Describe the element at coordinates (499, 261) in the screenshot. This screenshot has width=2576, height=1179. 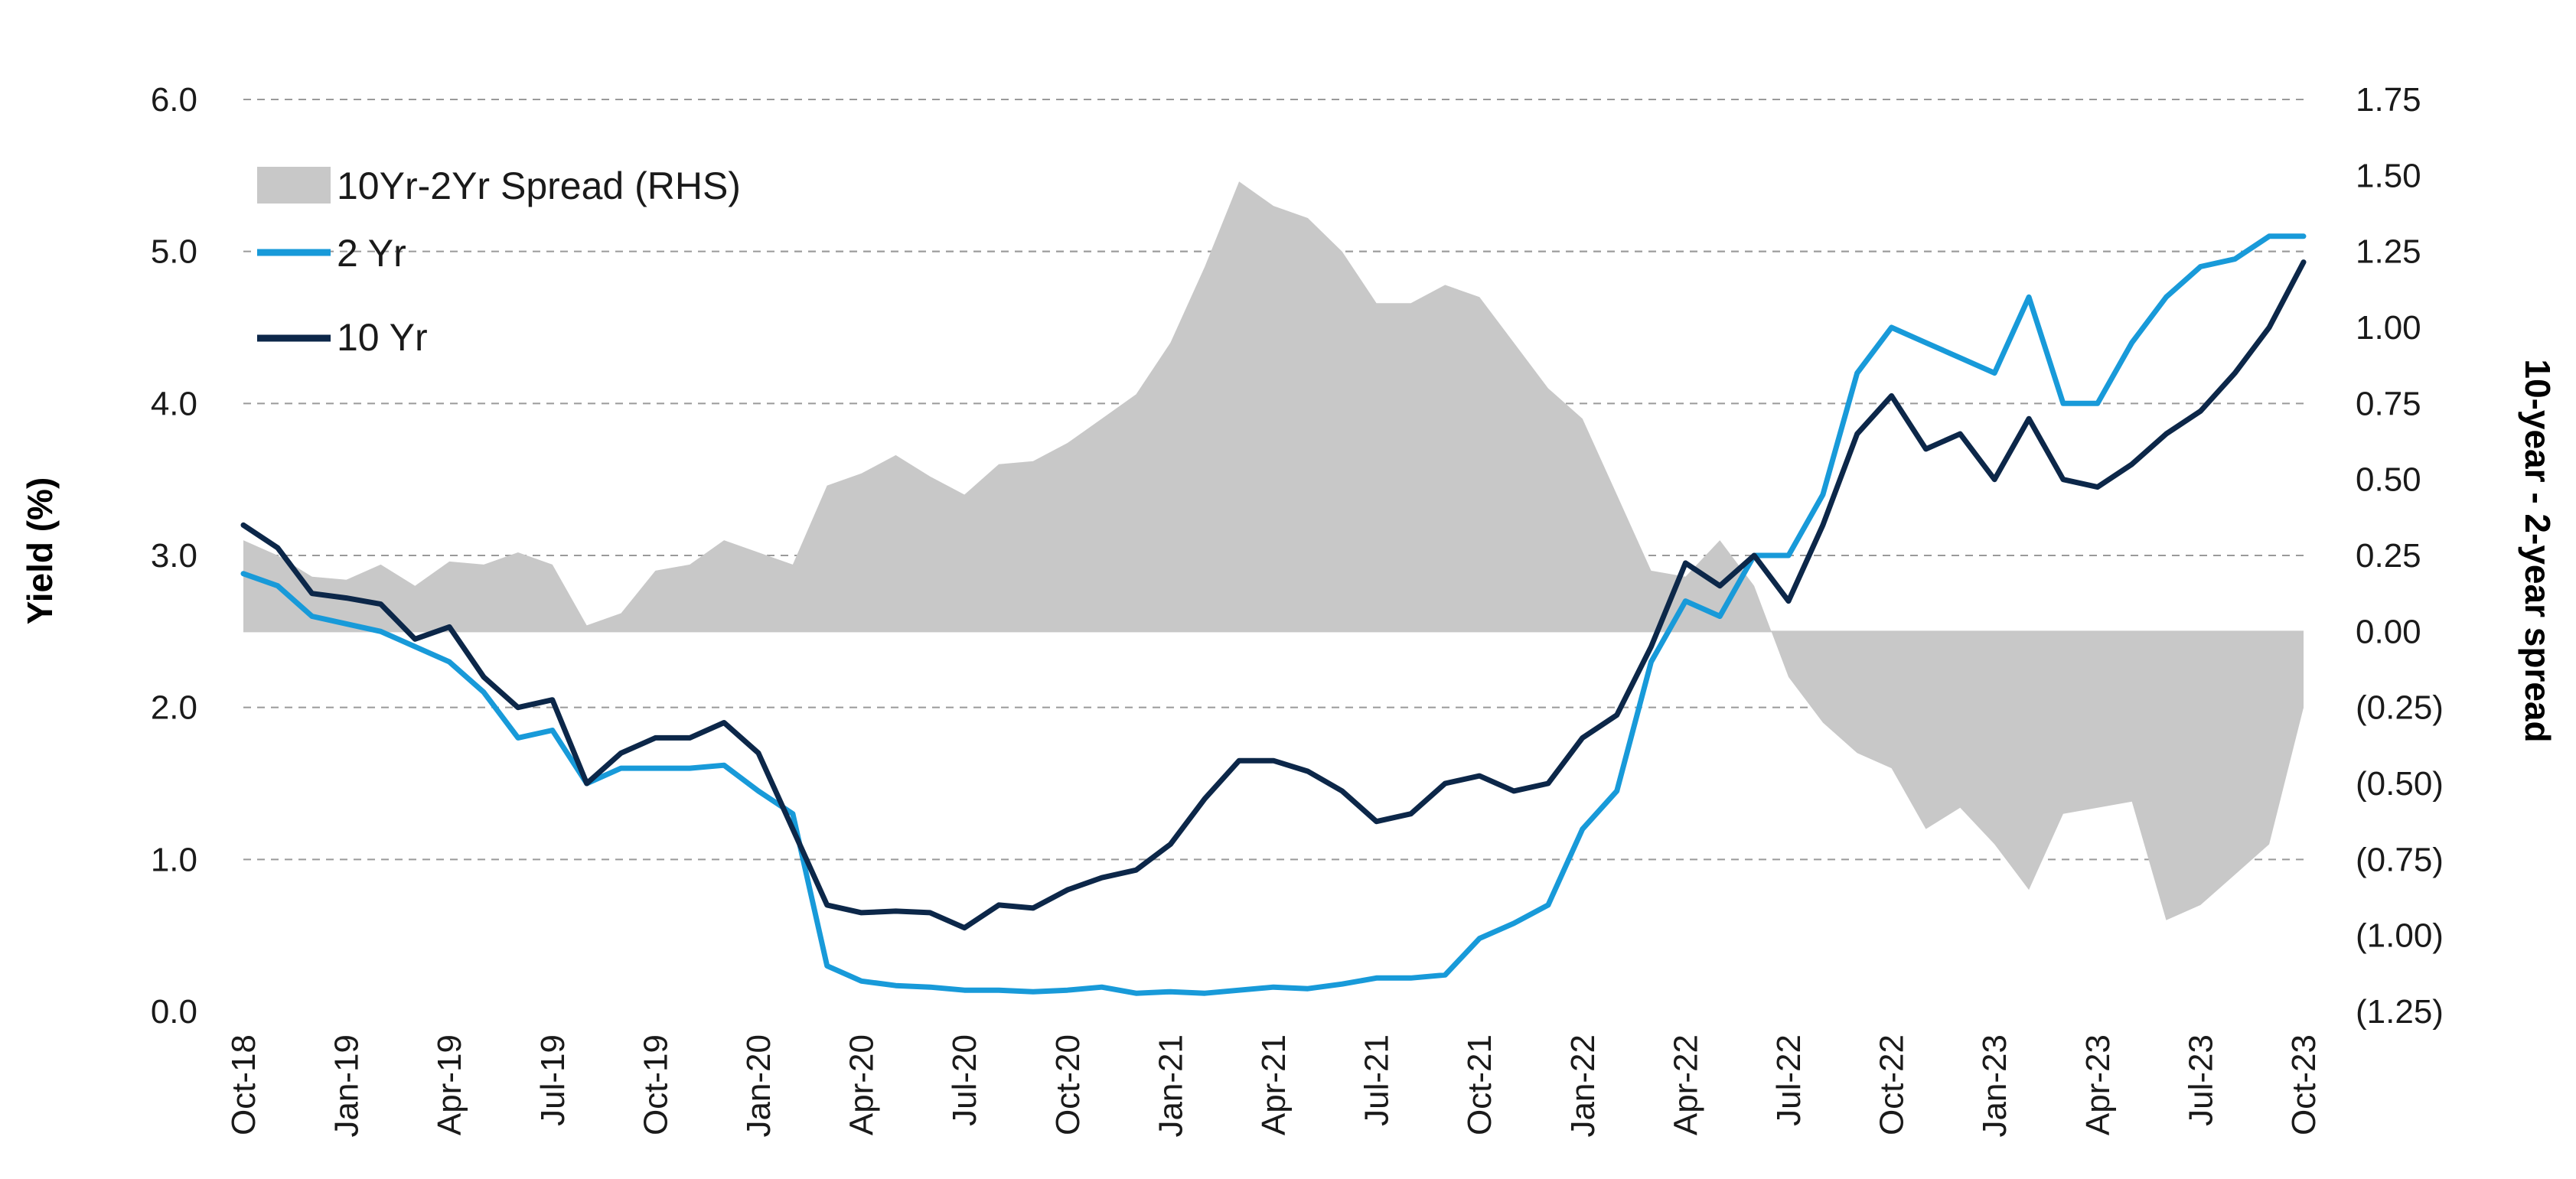
I see `legend: 10Yr-2Yr Spread (RHS) 2 Yr 10 Yr` at that location.